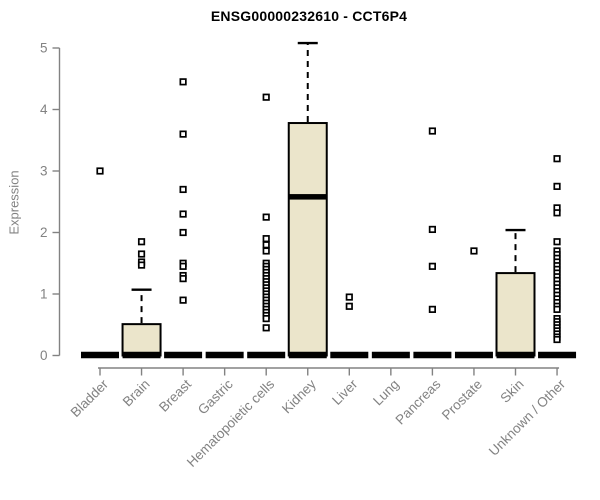 The image size is (600, 500). I want to click on x-tick-label-kidney: Kidney, so click(299, 396).